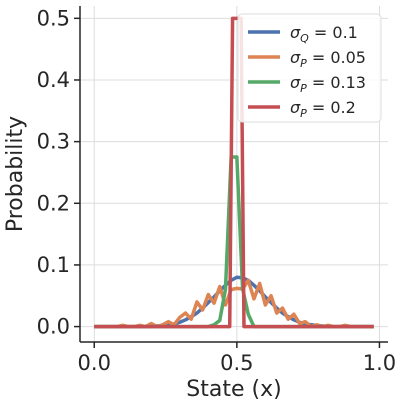 The height and width of the screenshot is (406, 407). What do you see at coordinates (236, 363) in the screenshot?
I see `x-tick-label: 0.5` at bounding box center [236, 363].